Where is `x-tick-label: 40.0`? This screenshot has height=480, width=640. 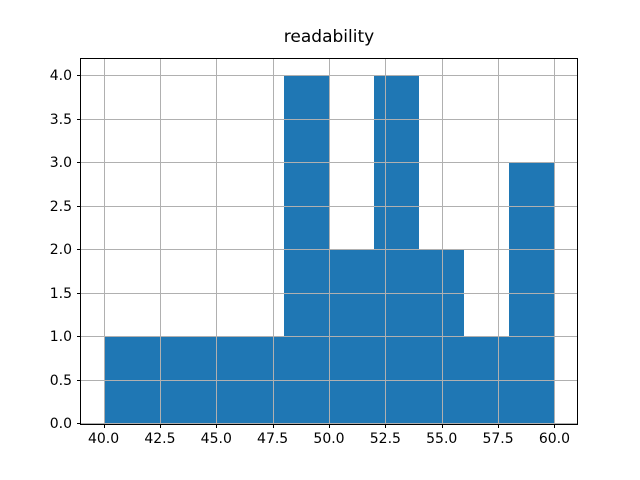 x-tick-label: 40.0 is located at coordinates (103, 439).